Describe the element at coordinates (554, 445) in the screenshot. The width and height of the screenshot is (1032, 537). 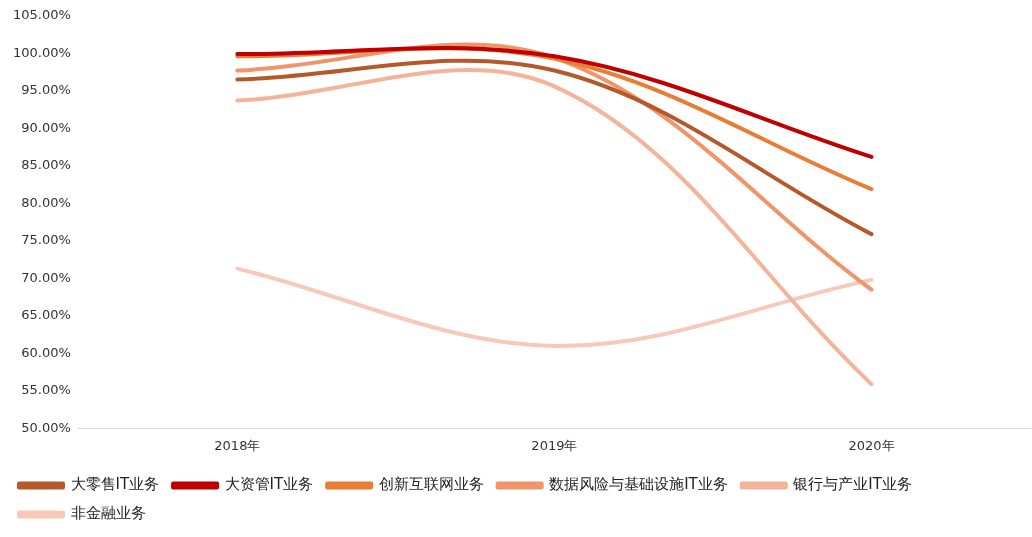
I see `x-tick-label: 2019年` at that location.